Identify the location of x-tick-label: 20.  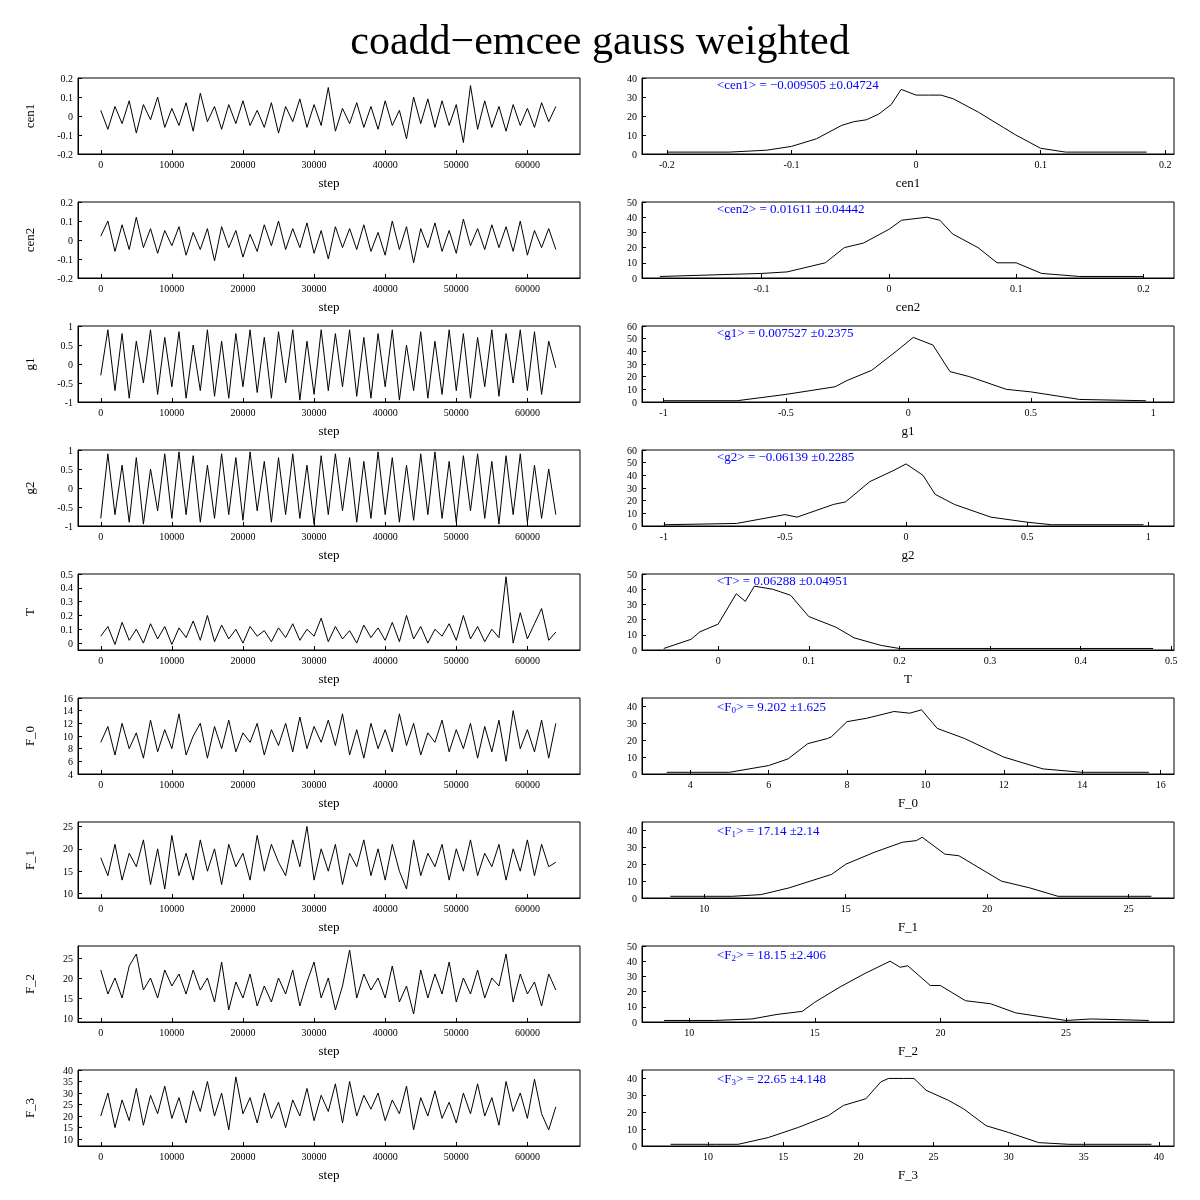
(858, 1156).